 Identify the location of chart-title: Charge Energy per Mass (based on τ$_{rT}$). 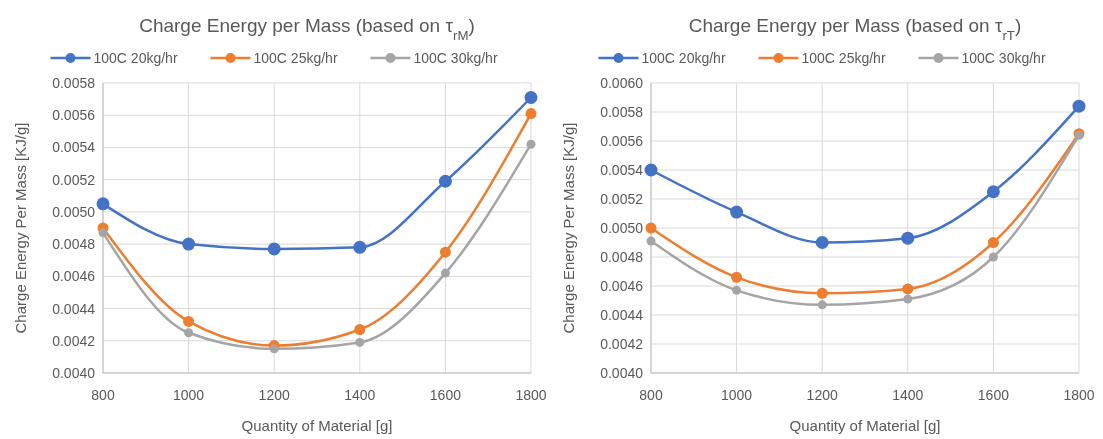
(855, 29).